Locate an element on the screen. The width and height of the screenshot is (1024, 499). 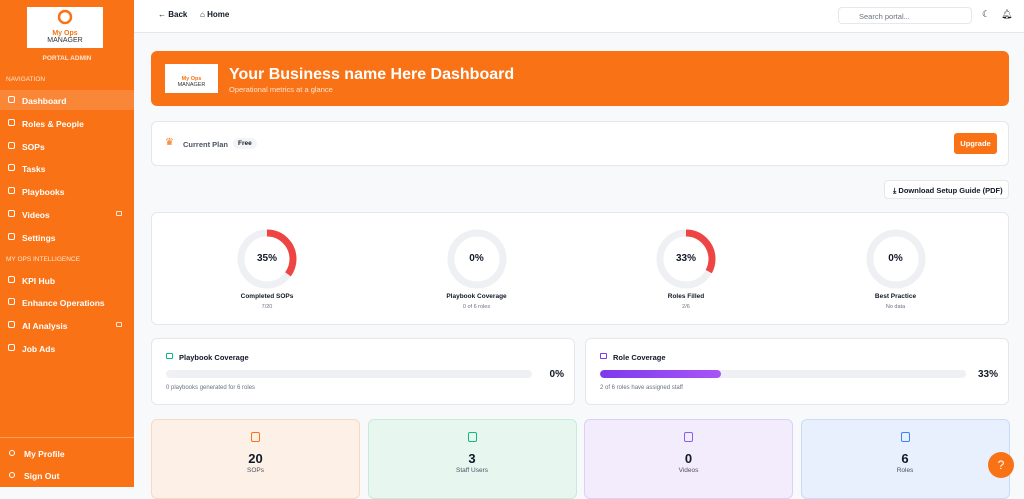
gauge-title: Playbook Coverage is located at coordinates (476, 296).